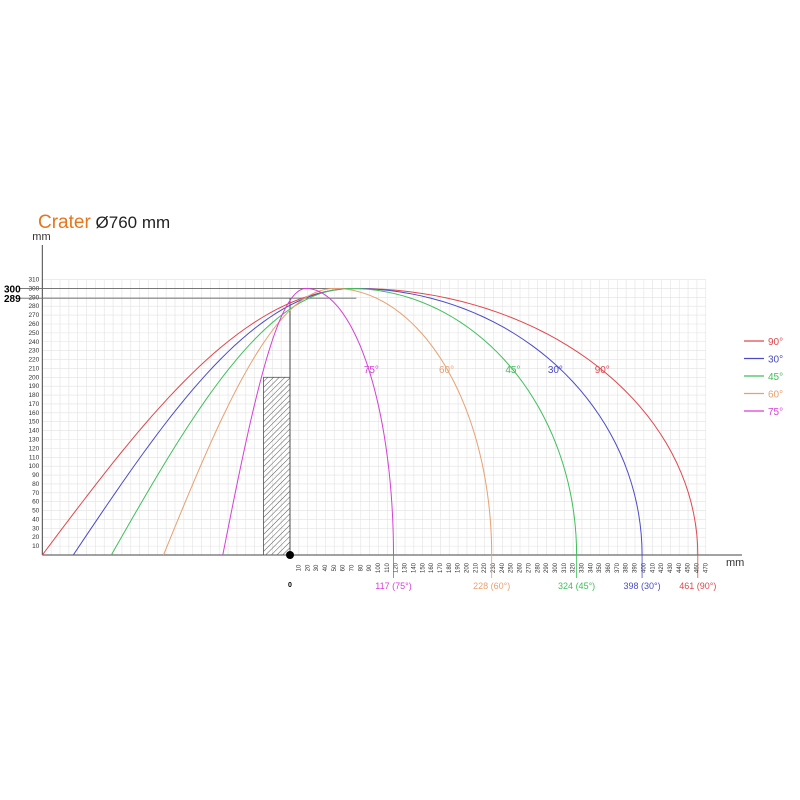 The image size is (800, 800). What do you see at coordinates (33, 280) in the screenshot?
I see `y-tick-label: 310` at bounding box center [33, 280].